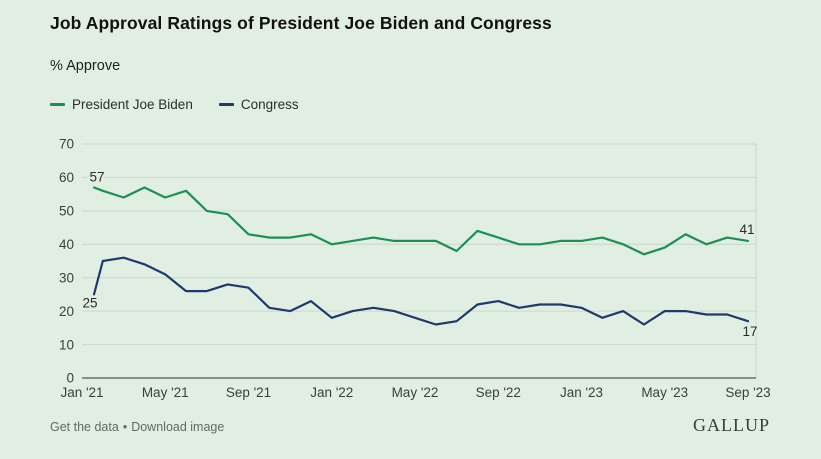 This screenshot has width=821, height=459. What do you see at coordinates (746, 229) in the screenshot?
I see `data-label: 41` at bounding box center [746, 229].